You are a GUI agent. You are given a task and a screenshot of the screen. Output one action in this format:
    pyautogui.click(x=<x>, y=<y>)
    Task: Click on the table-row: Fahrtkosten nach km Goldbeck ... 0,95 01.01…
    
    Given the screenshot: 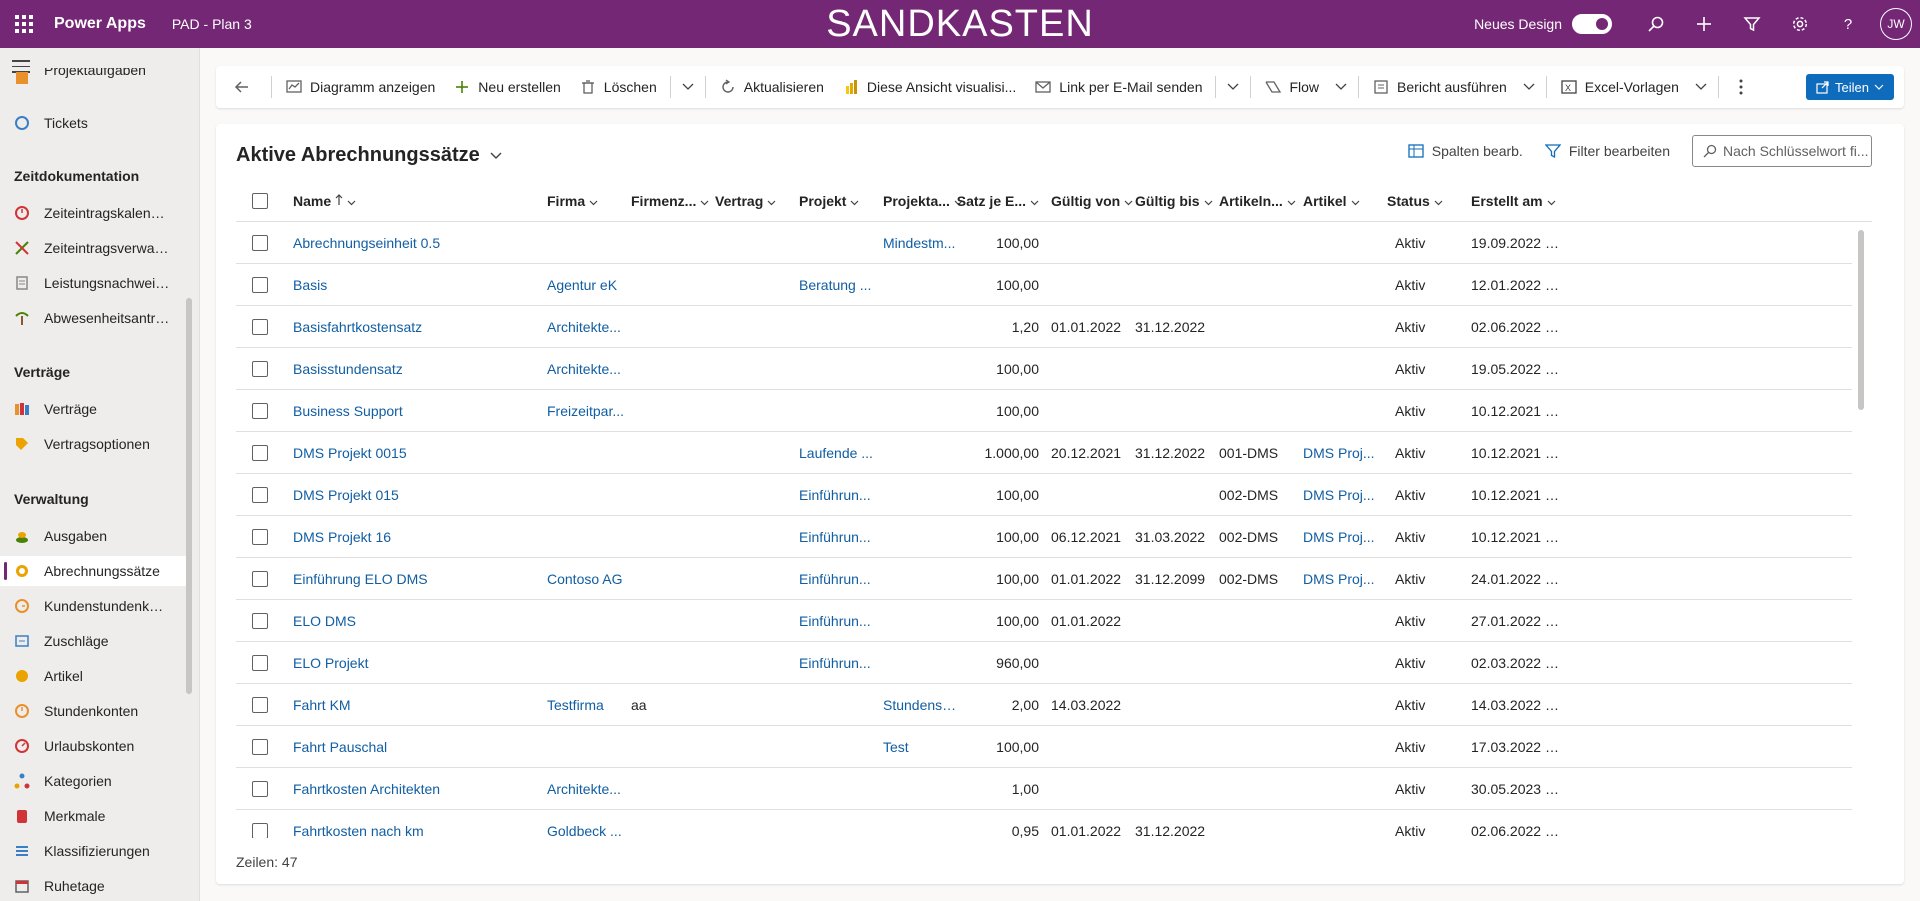 What is the action you would take?
    pyautogui.click(x=1044, y=824)
    